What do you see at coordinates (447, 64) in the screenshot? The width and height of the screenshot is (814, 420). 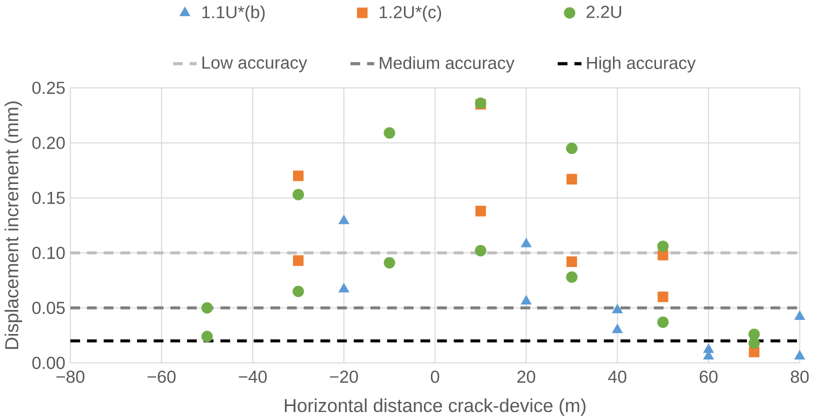 I see `legend-label: Medium accuracy` at bounding box center [447, 64].